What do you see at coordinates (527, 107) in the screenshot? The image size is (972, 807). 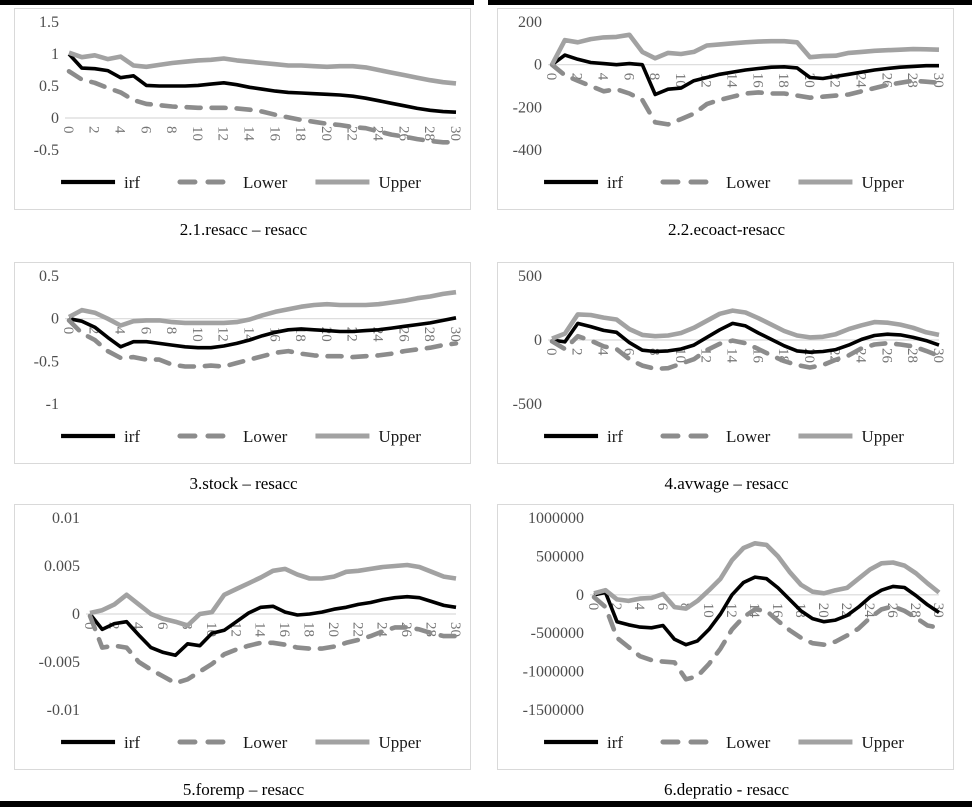 I see `y-axis-tick-label: -200` at bounding box center [527, 107].